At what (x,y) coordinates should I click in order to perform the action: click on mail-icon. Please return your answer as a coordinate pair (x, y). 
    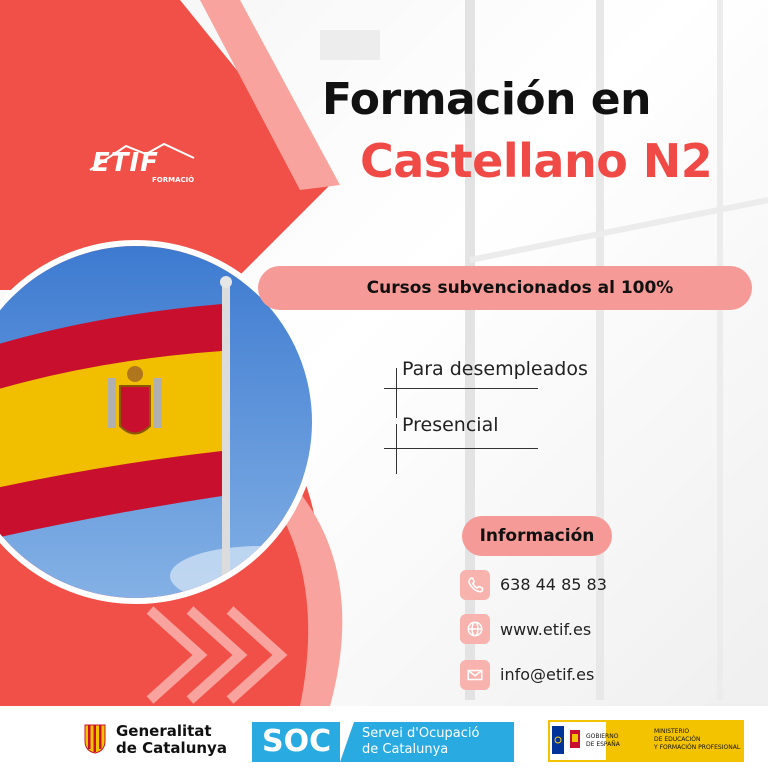
    Looking at the image, I should click on (475, 675).